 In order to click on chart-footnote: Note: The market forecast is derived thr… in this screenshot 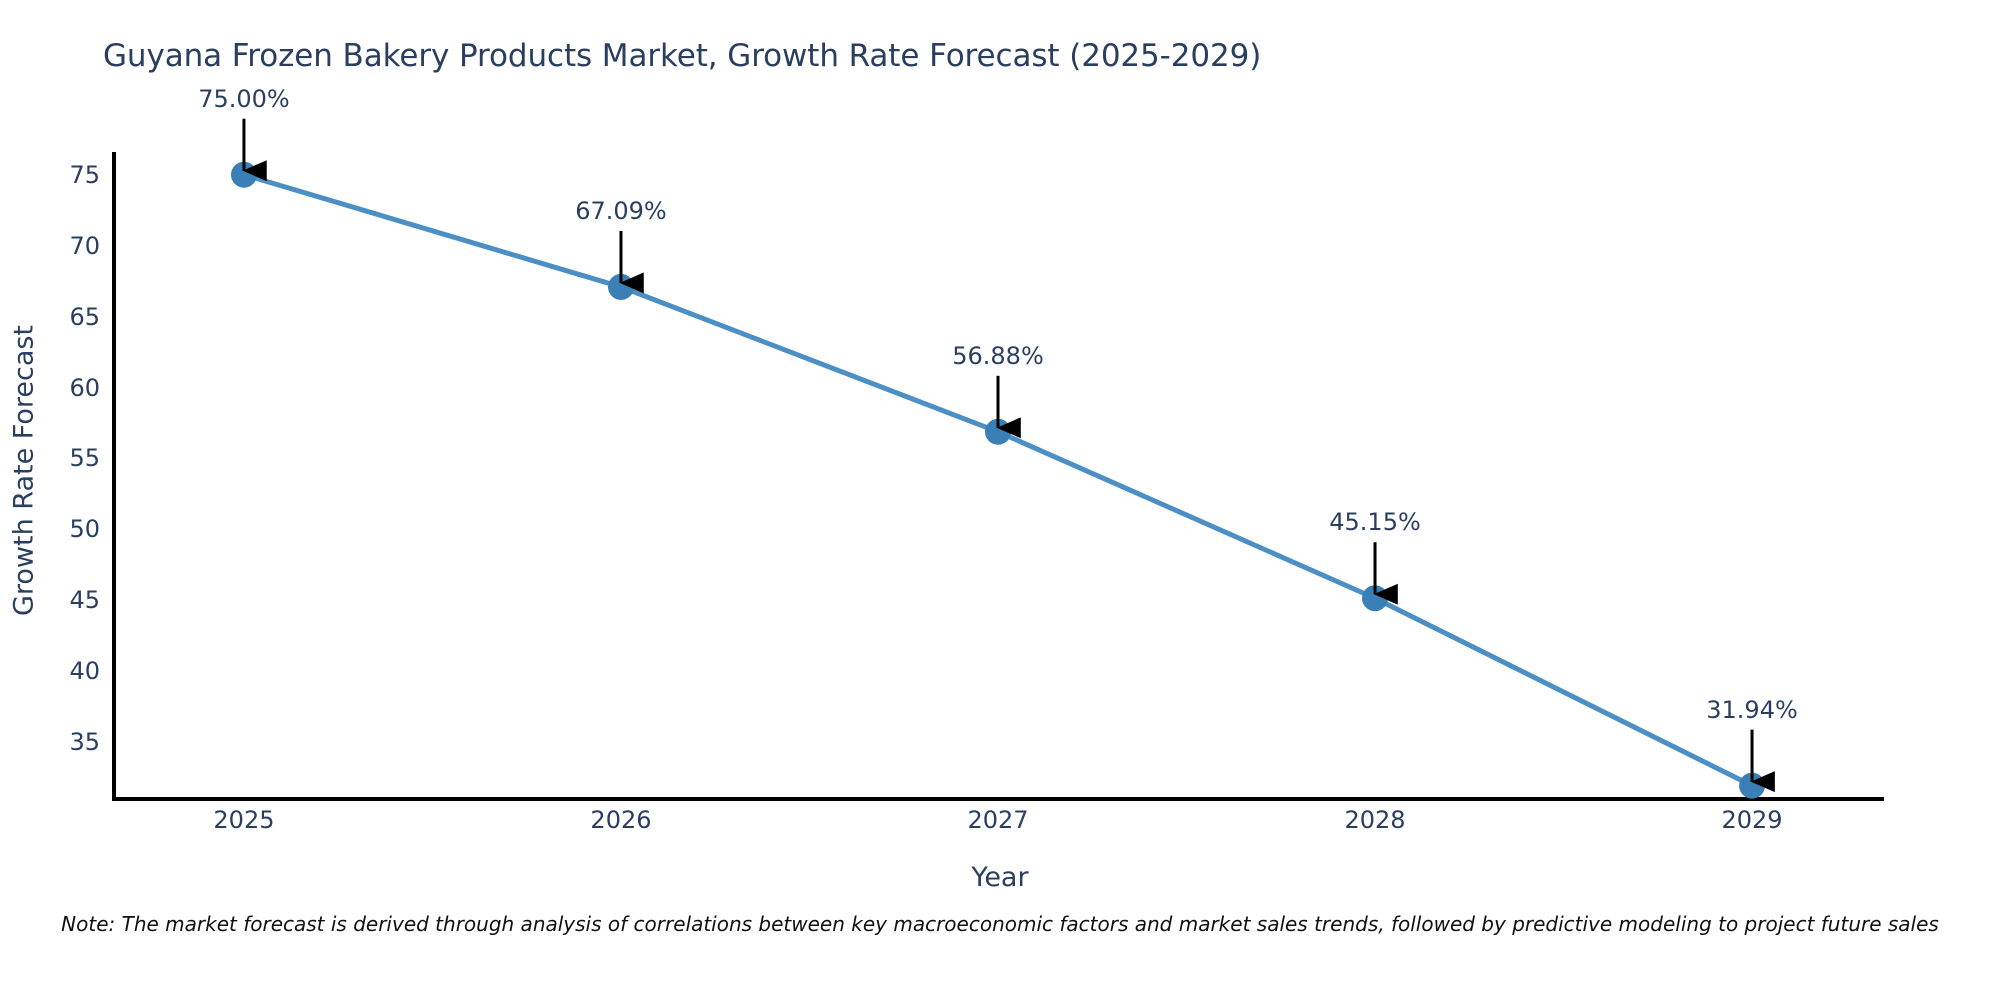, I will do `click(1000, 924)`.